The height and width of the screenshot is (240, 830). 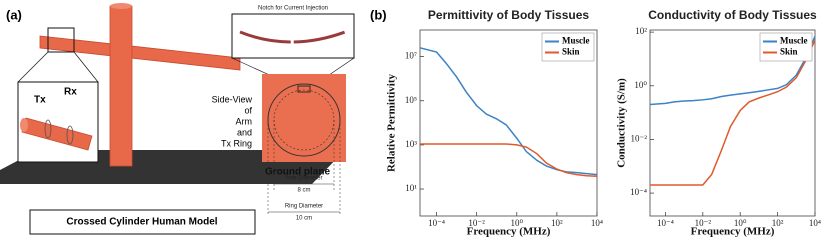 What do you see at coordinates (304, 207) in the screenshot?
I see `ring-diameter: Ring Diameter` at bounding box center [304, 207].